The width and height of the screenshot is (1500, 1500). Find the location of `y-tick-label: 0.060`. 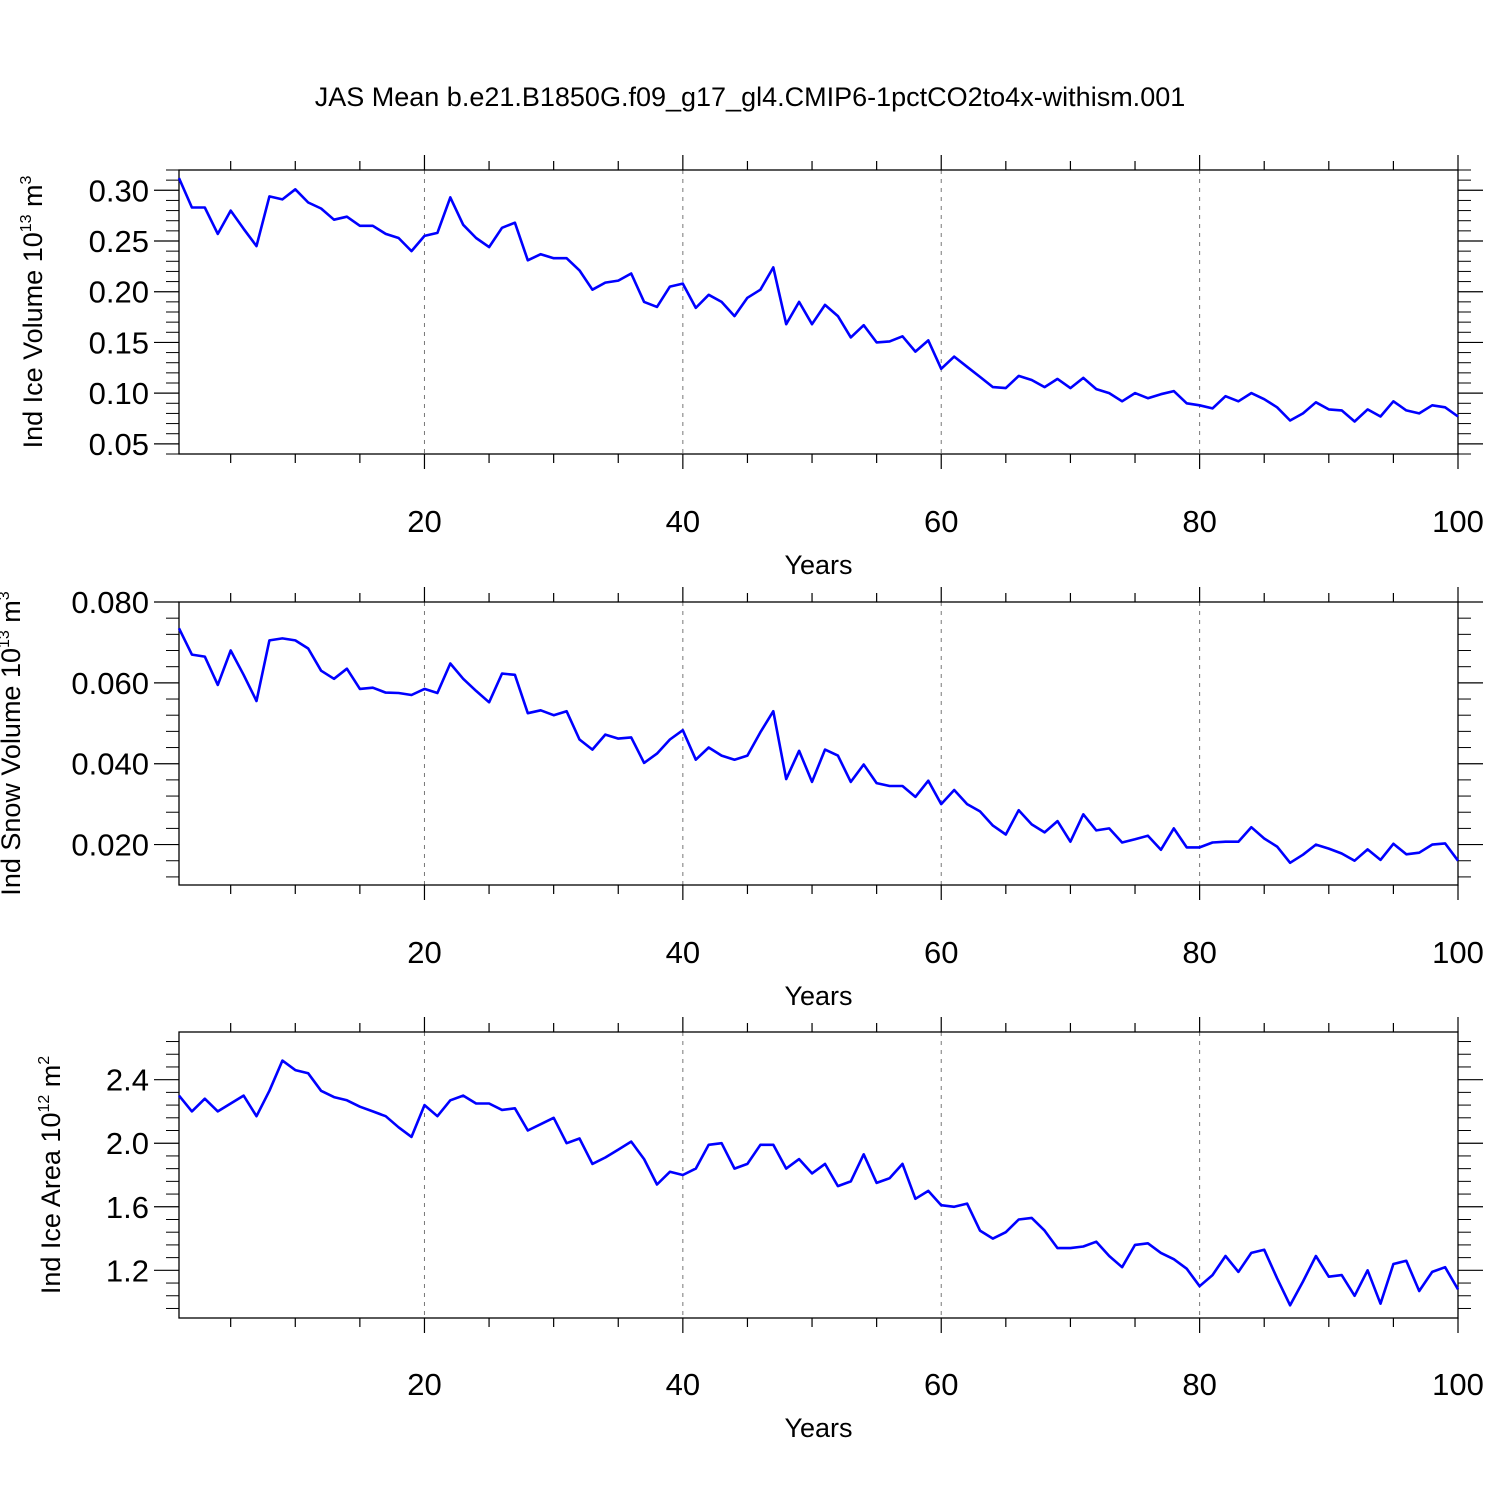

y-tick-label: 0.060 is located at coordinates (110, 683).